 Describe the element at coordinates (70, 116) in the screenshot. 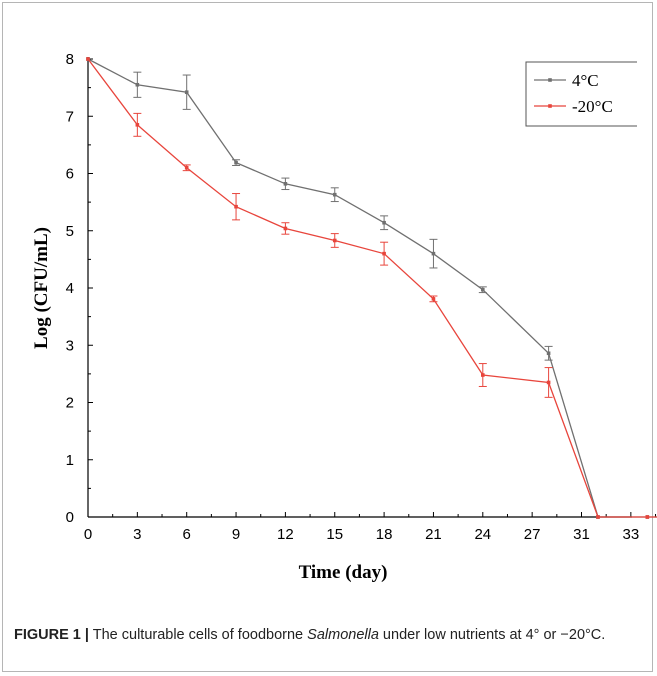

I see `y-tick-label: 7` at that location.